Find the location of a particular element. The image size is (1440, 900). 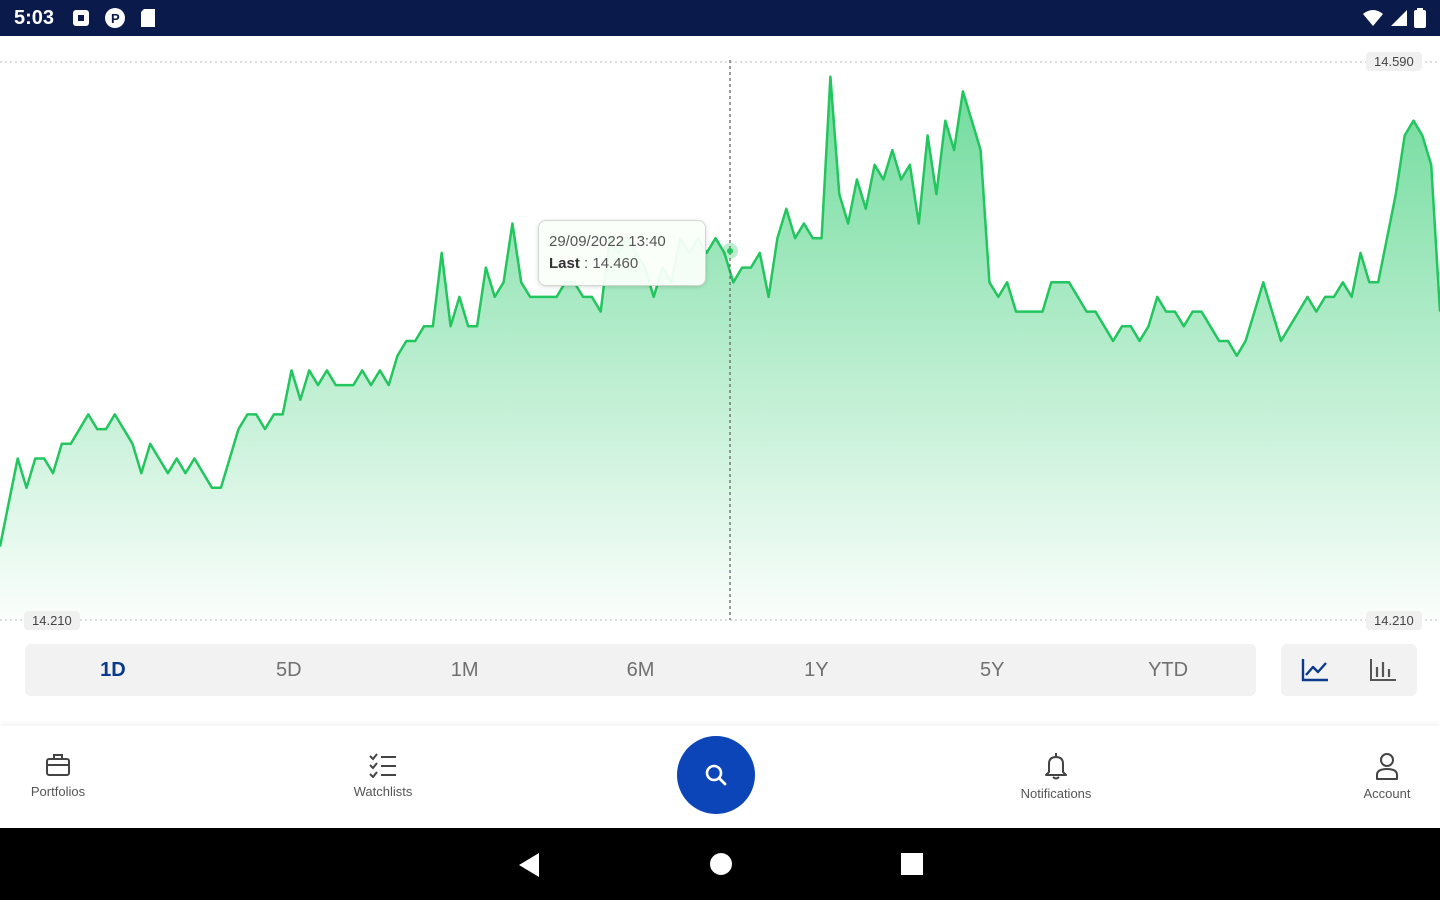

range-ytd-button: YTD is located at coordinates (1168, 669).